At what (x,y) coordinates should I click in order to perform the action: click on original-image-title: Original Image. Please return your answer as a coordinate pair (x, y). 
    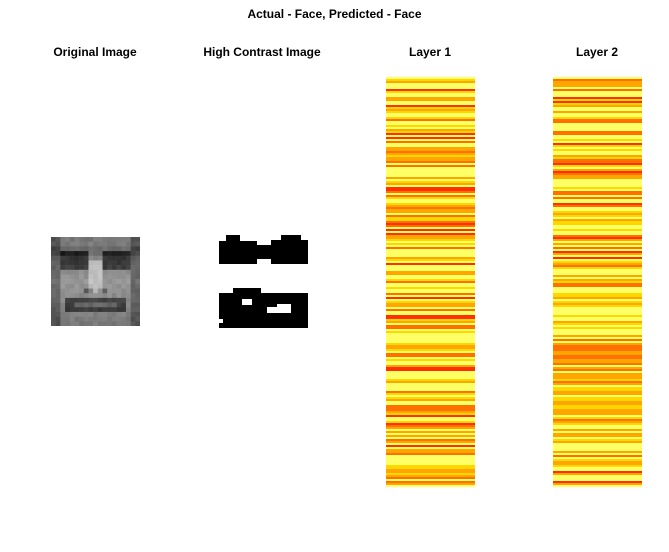
    Looking at the image, I should click on (95, 52).